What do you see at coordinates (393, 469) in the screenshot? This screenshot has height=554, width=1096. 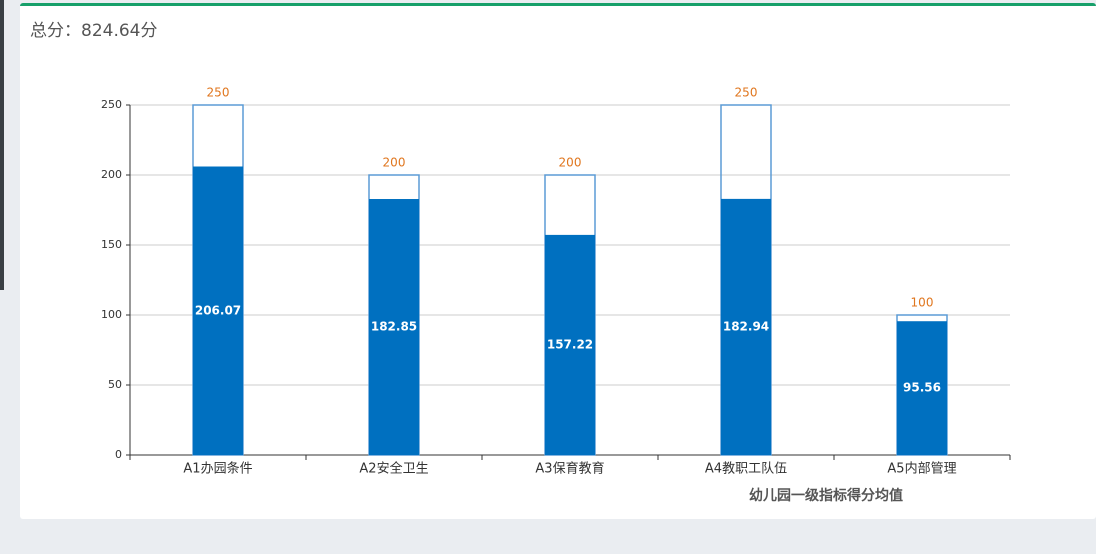 I see `x-tick-label: A2安全卫生` at bounding box center [393, 469].